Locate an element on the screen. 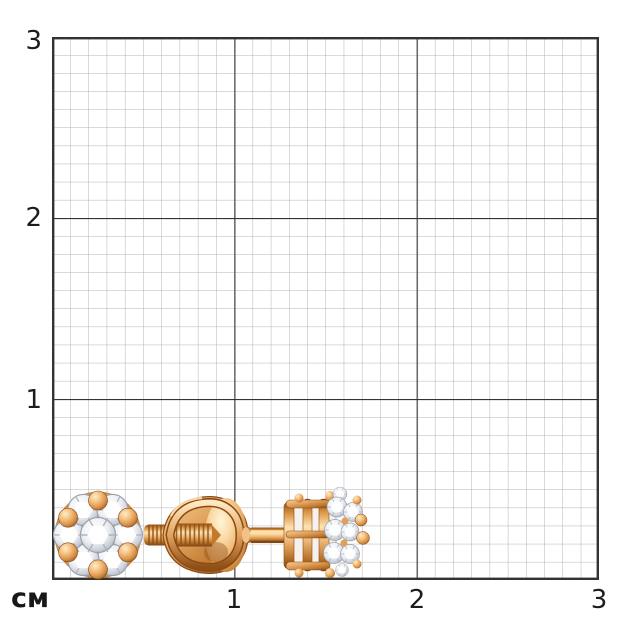 The height and width of the screenshot is (640, 640). earring-post is located at coordinates (269, 535).